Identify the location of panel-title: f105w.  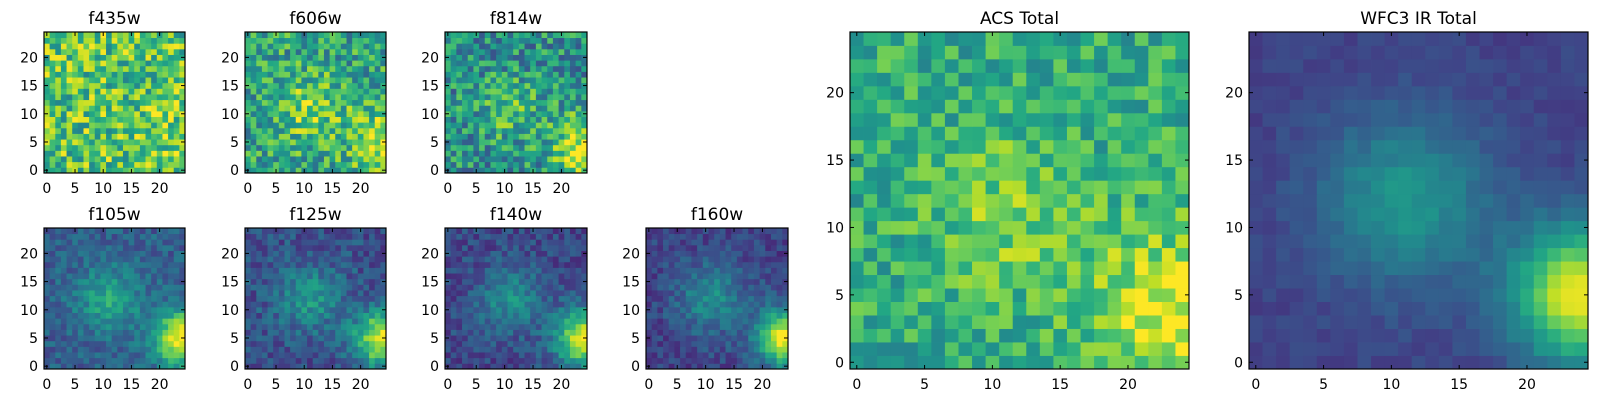
(114, 215).